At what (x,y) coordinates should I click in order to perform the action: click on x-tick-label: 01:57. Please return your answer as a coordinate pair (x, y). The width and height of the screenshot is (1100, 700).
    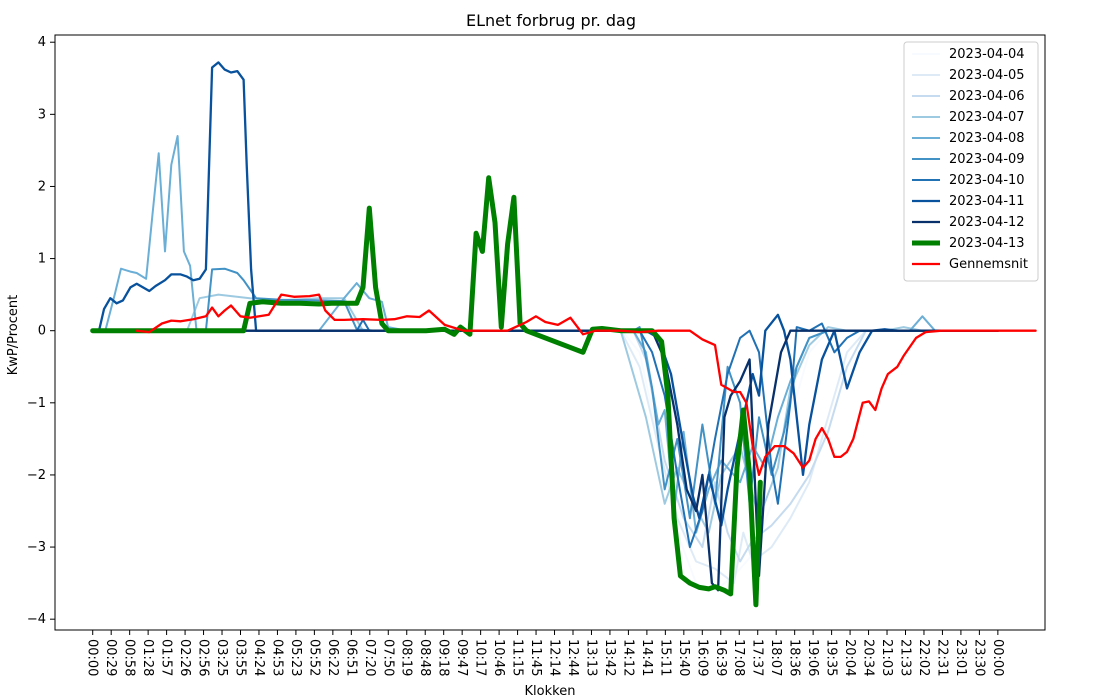
    Looking at the image, I should click on (166, 657).